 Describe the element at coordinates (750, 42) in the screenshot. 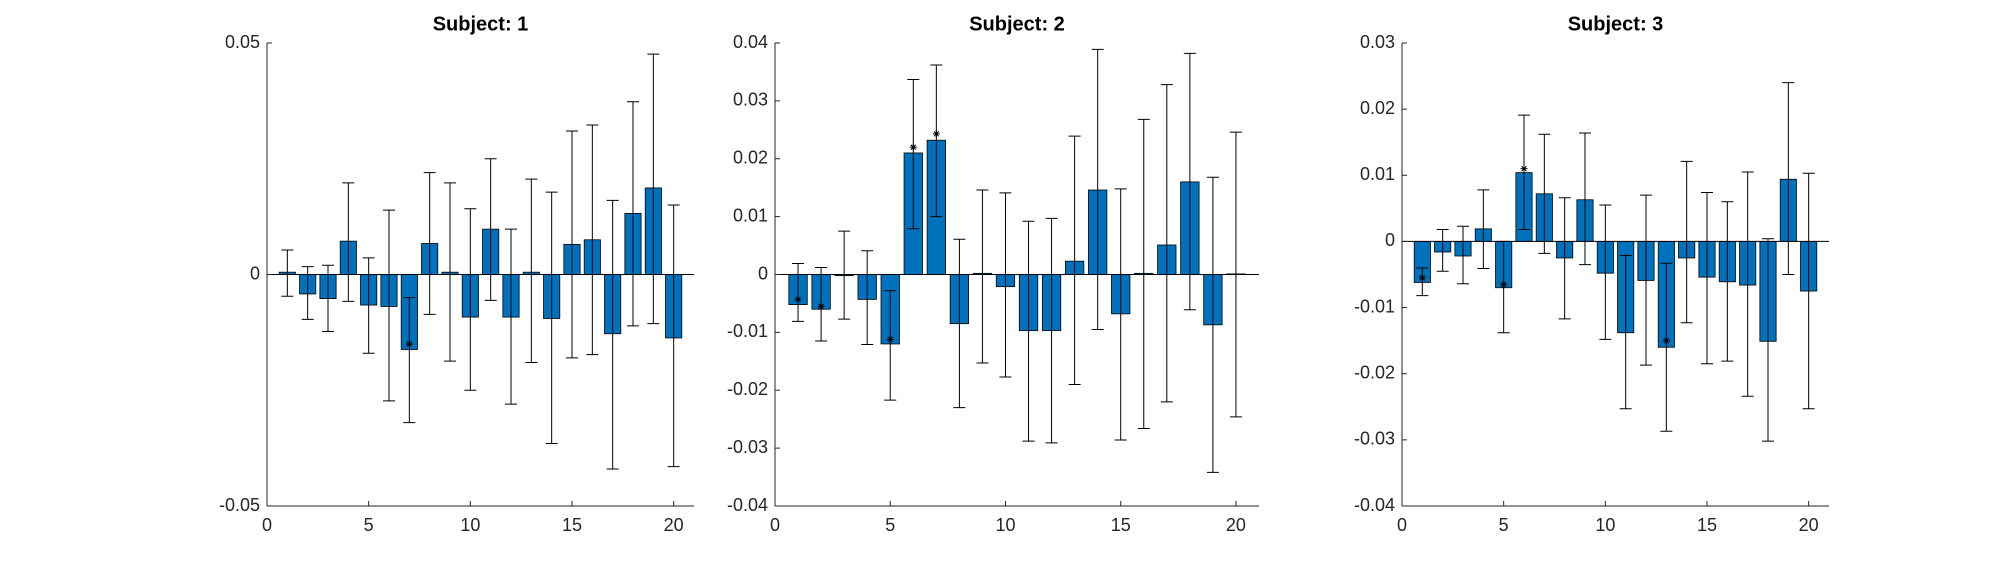

I see `y-tick-label: 0.04` at that location.